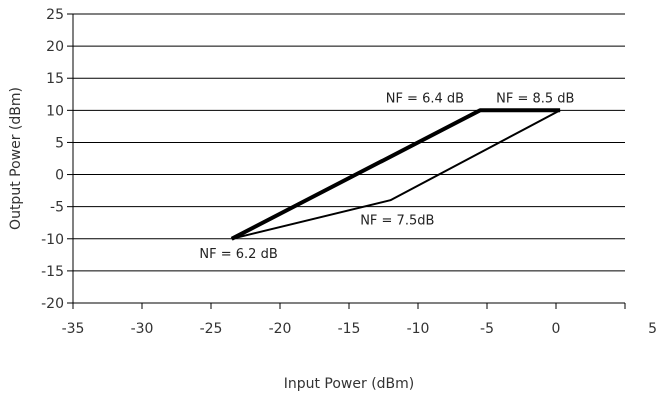 The height and width of the screenshot is (399, 667). What do you see at coordinates (652, 329) in the screenshot?
I see `x-tick-label: 5` at bounding box center [652, 329].